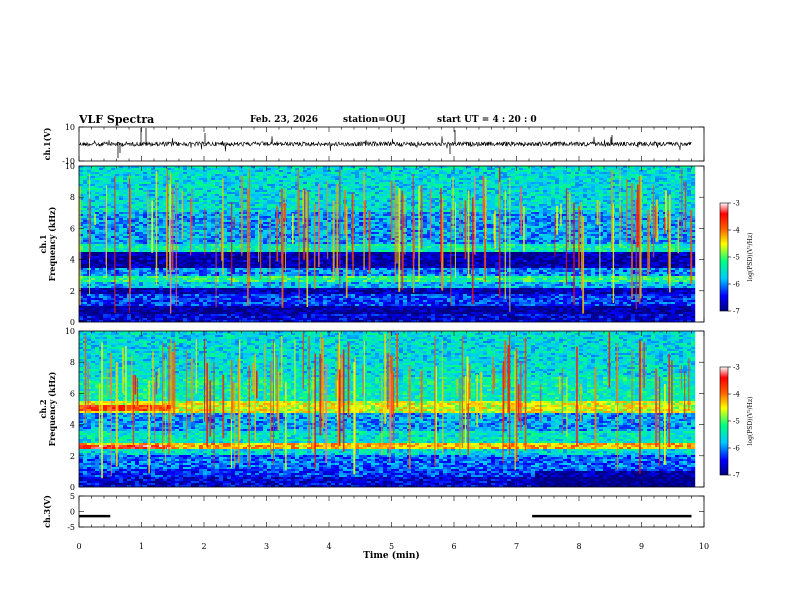  What do you see at coordinates (71, 527) in the screenshot?
I see `ch3-wave-ytick-2: -5` at bounding box center [71, 527].